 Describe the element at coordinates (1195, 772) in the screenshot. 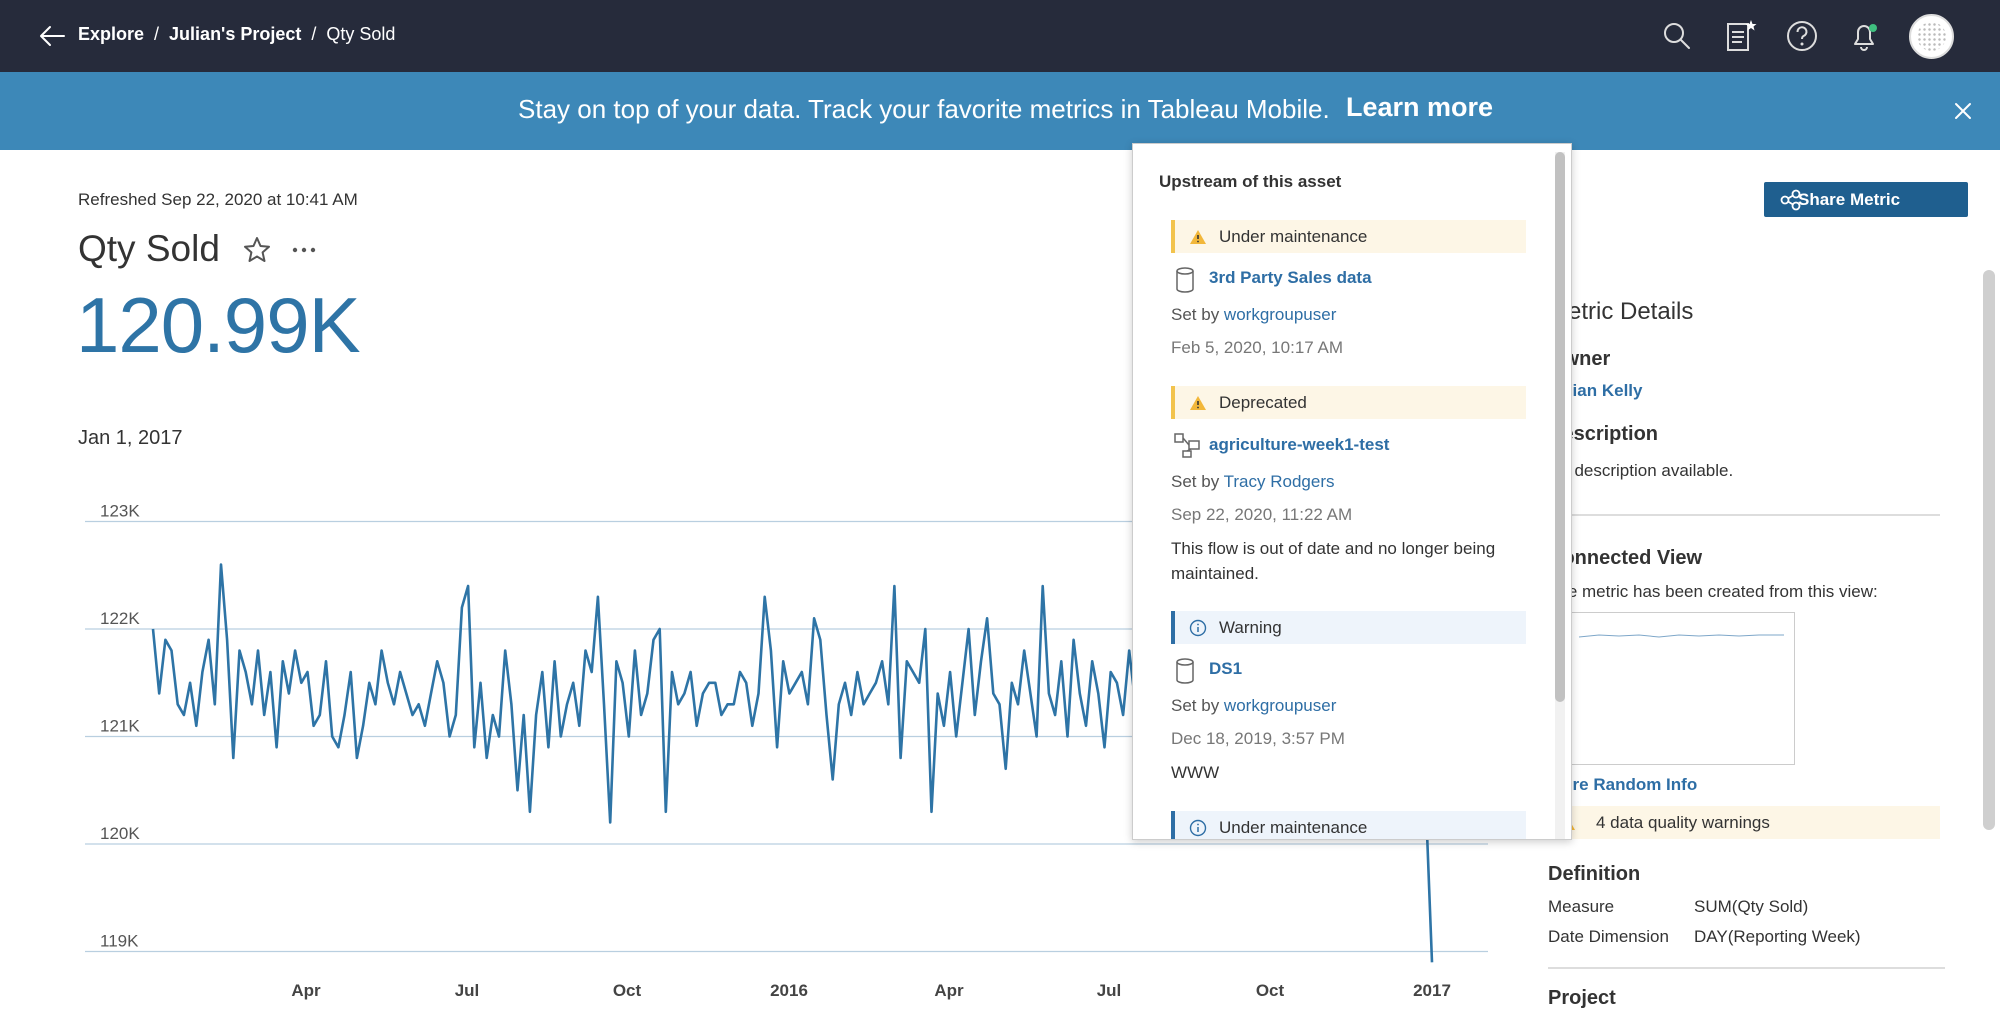

I see `status-note: WWW` at that location.